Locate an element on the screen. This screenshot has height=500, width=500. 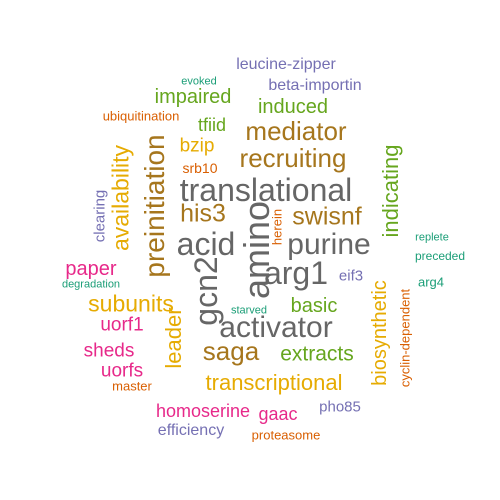
word-homoserine: homoserine is located at coordinates (203, 411).